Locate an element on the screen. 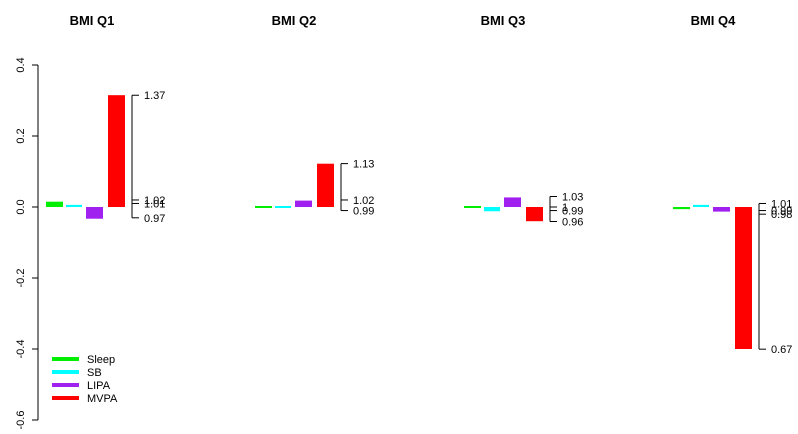  legend-label-mvpa: MVPA is located at coordinates (102, 399).